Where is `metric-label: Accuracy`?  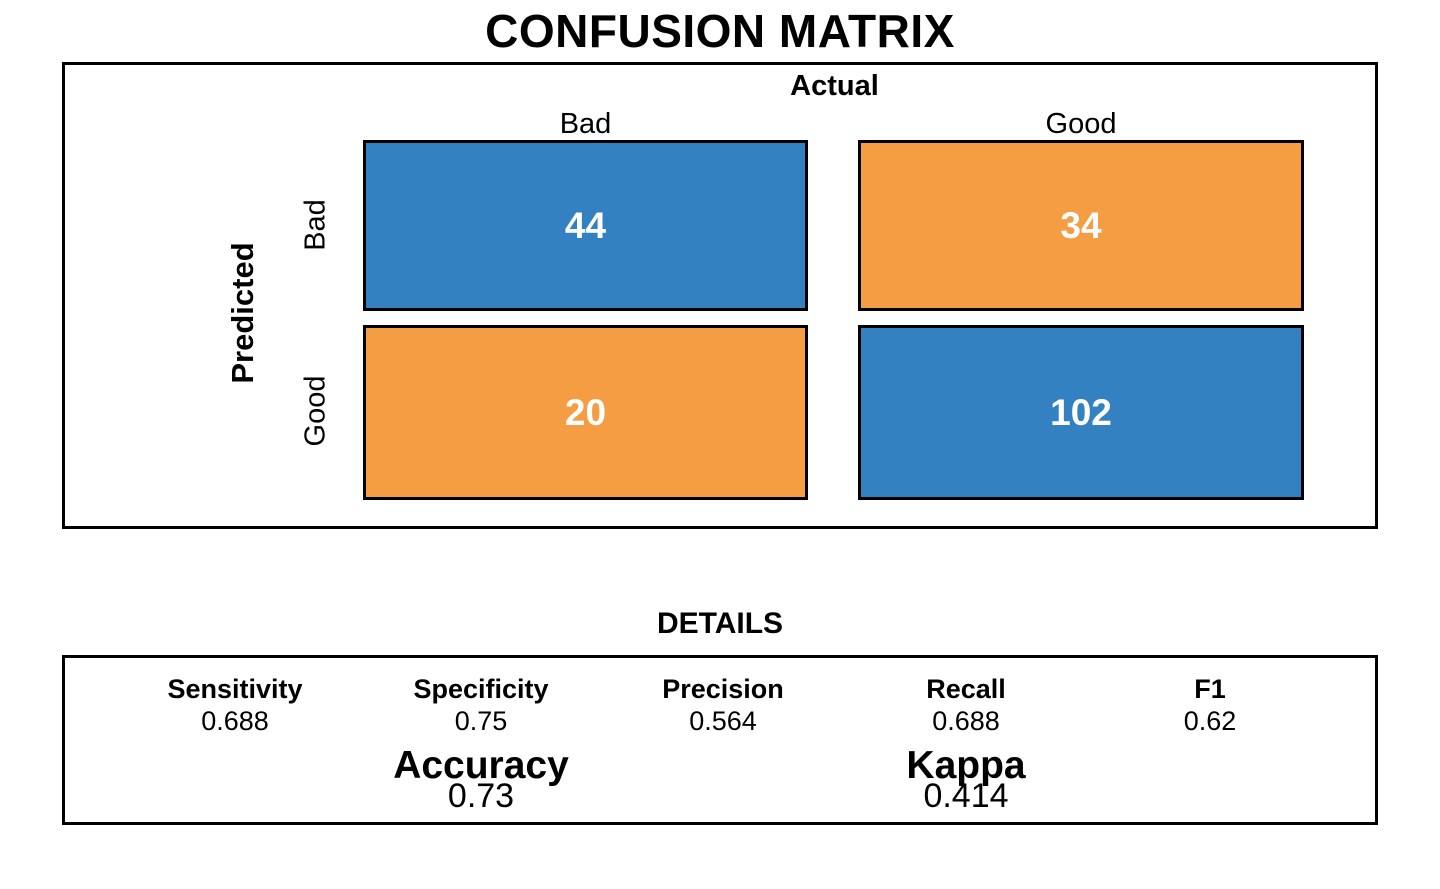
metric-label: Accuracy is located at coordinates (481, 765).